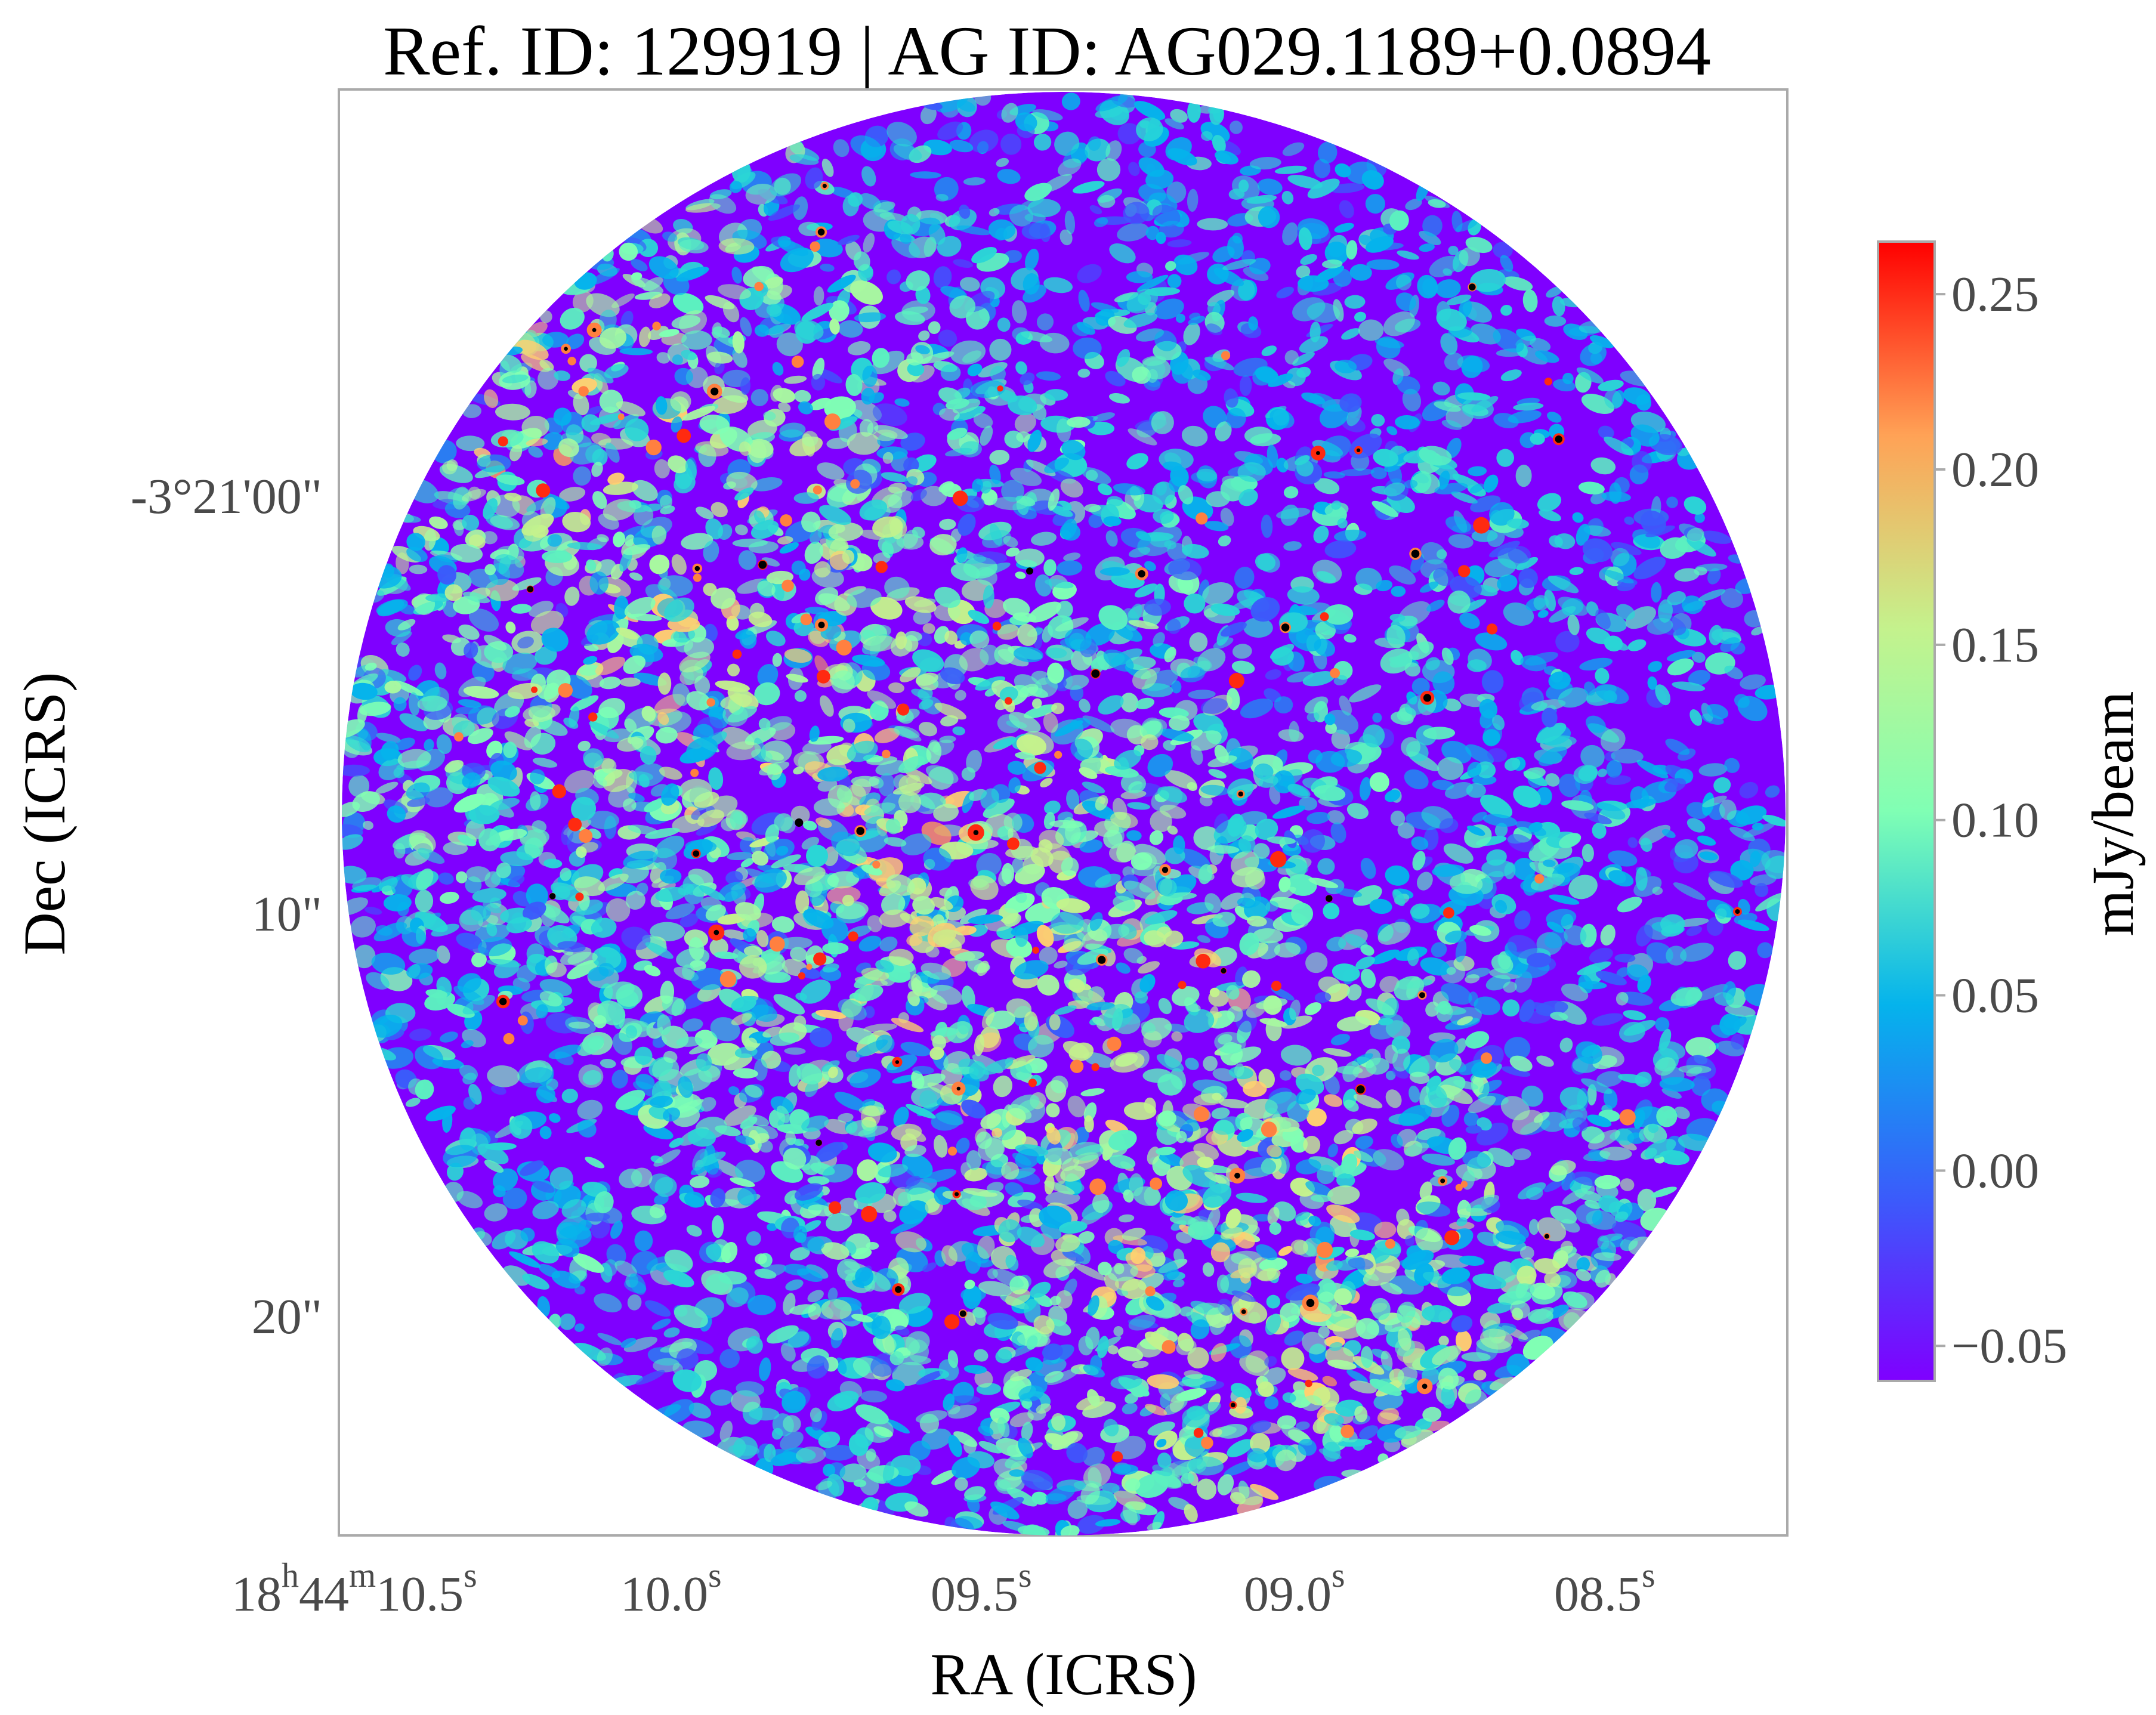 This screenshot has width=2156, height=1715. Describe the element at coordinates (1995, 469) in the screenshot. I see `colorbar-tick-label: 0.20` at that location.